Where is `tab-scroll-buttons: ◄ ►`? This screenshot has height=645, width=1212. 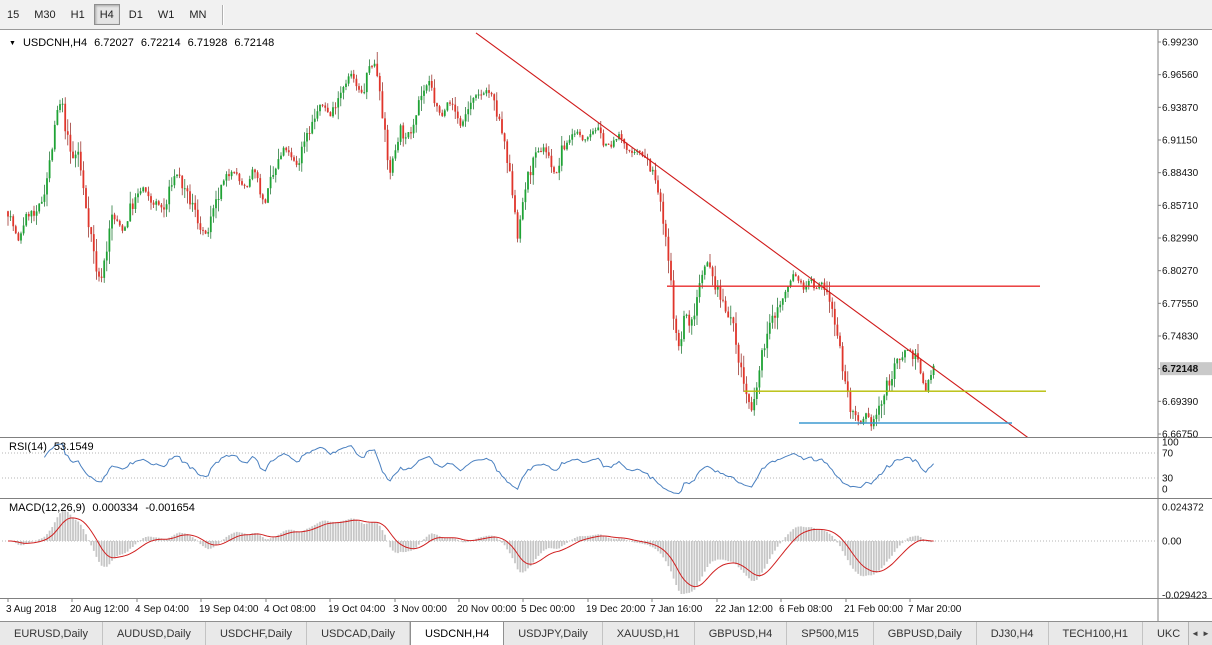 tab-scroll-buttons: ◄ ► is located at coordinates (1200, 633).